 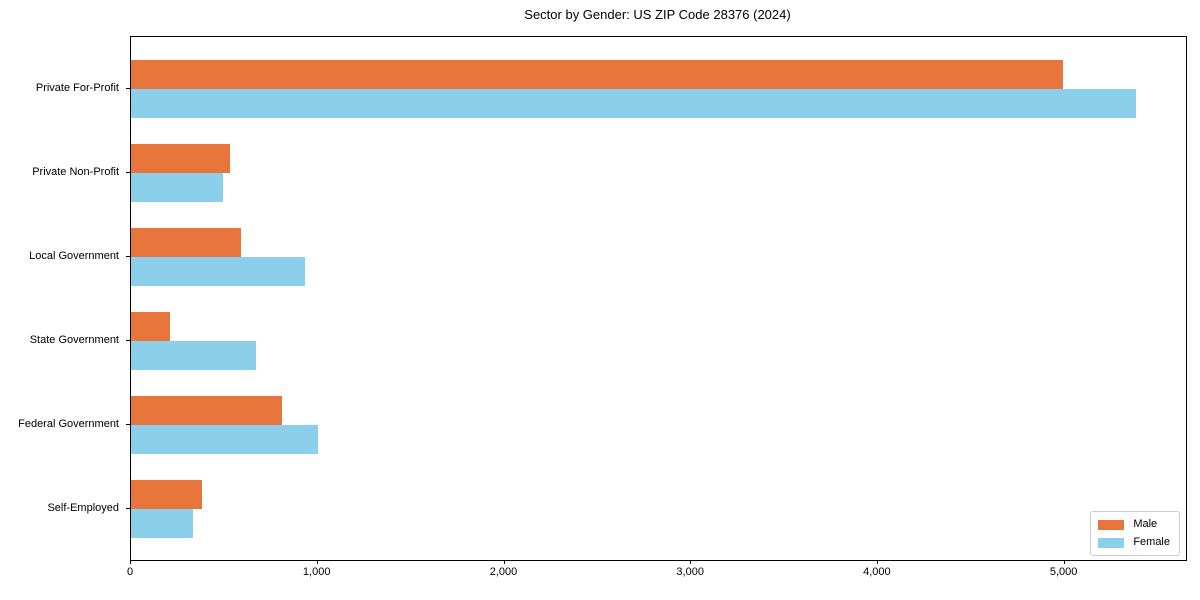 I want to click on bar-female-self-employed, so click(x=162, y=524).